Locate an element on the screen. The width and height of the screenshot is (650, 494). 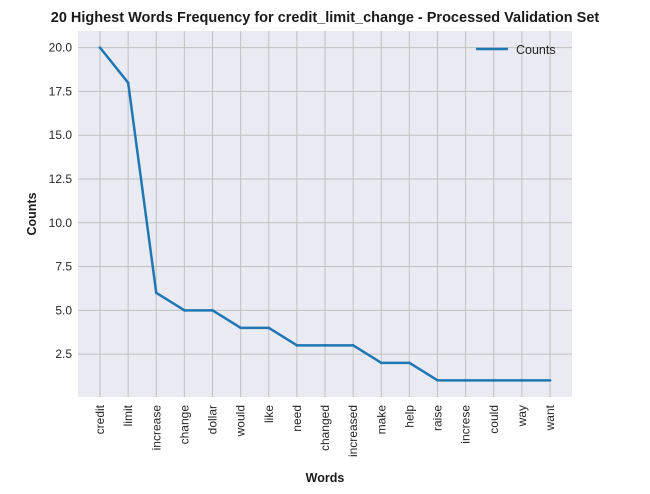
legend: Counts is located at coordinates (516, 50).